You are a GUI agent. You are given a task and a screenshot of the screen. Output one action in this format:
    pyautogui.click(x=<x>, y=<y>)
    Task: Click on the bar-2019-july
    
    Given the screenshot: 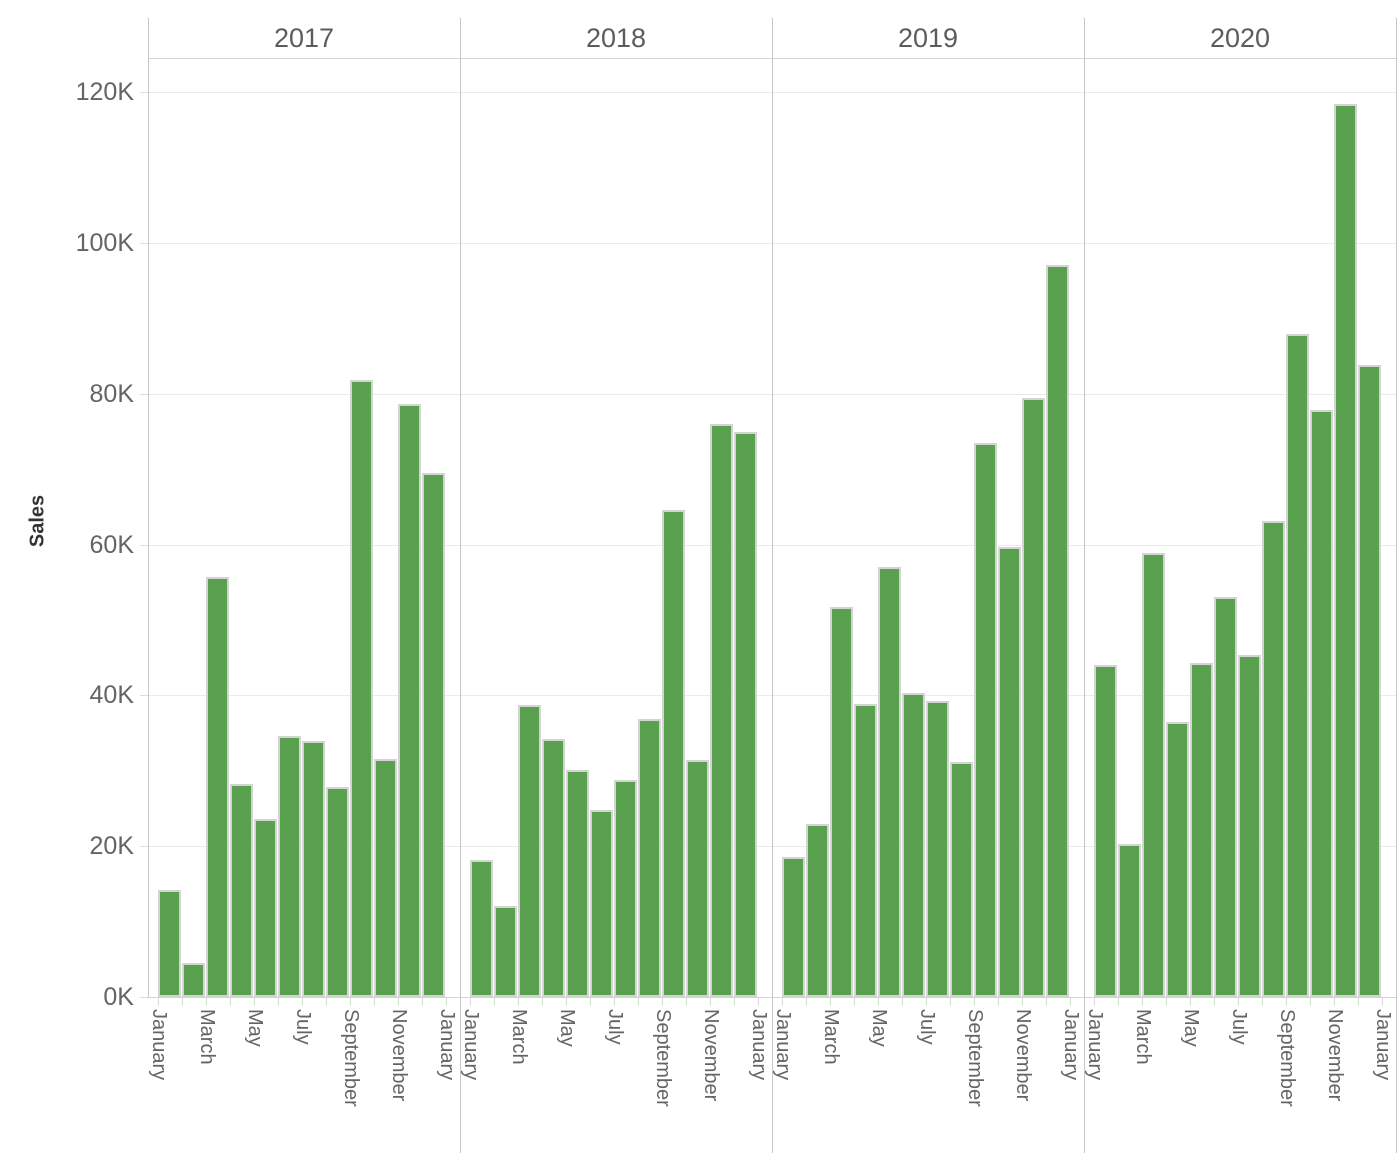 What is the action you would take?
    pyautogui.click(x=937, y=849)
    